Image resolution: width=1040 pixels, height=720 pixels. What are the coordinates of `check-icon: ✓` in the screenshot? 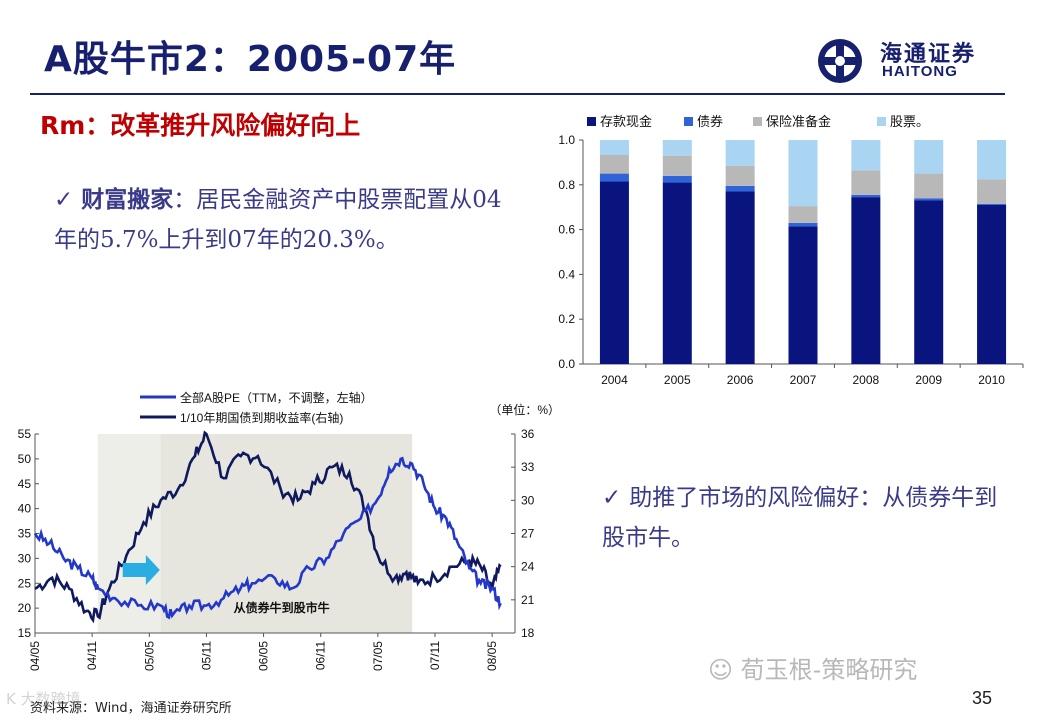 It's located at (612, 498).